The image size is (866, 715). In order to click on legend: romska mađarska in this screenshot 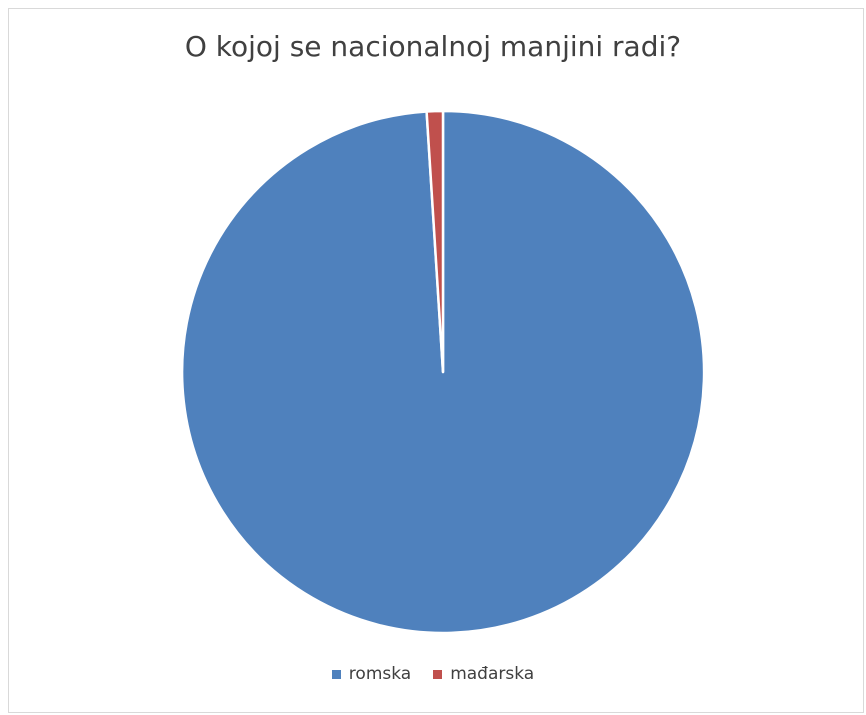, I will do `click(433, 674)`.